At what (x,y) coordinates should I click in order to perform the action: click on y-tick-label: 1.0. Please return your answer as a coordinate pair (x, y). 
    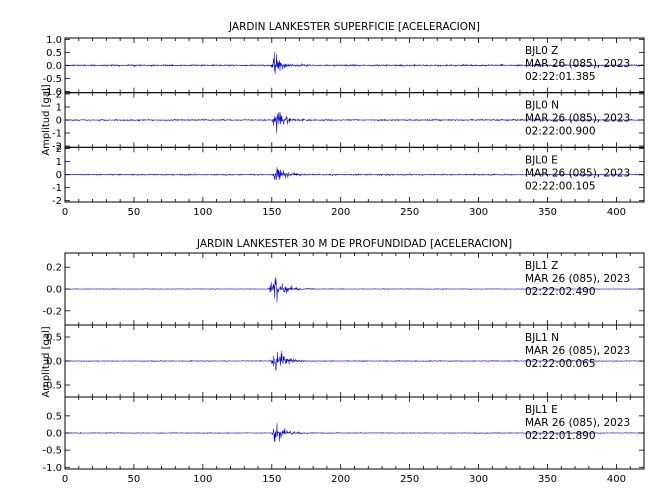
    Looking at the image, I should click on (54, 40).